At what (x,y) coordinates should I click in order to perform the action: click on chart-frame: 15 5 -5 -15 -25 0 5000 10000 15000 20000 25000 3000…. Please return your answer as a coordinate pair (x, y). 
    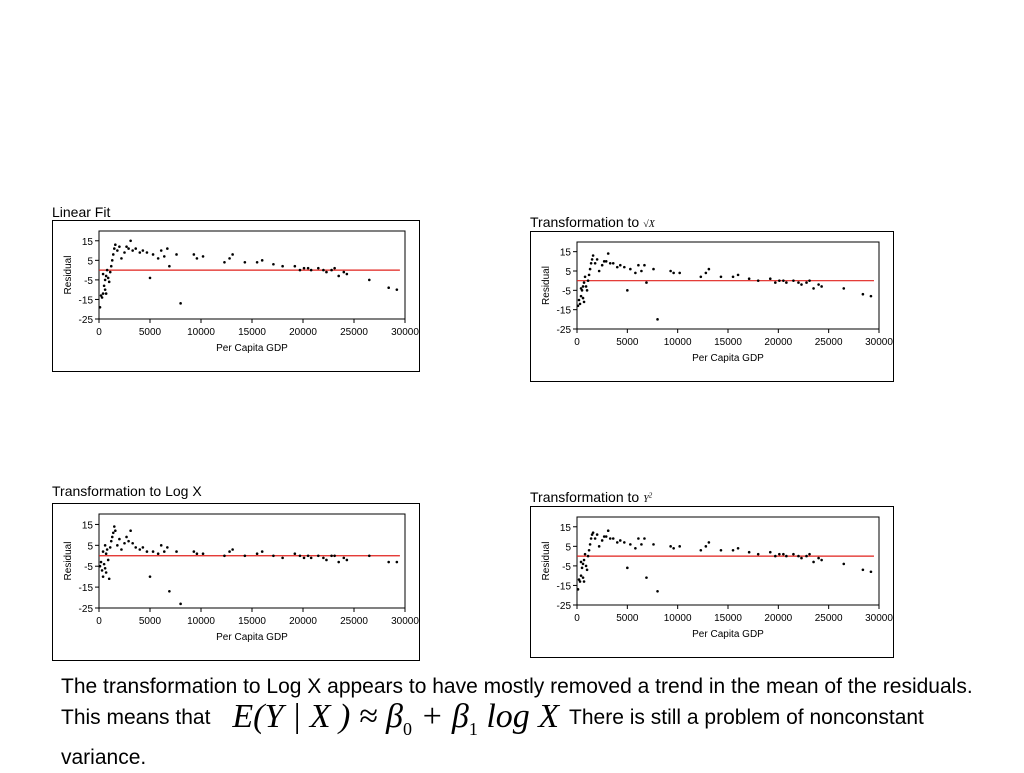
    Looking at the image, I should click on (236, 582).